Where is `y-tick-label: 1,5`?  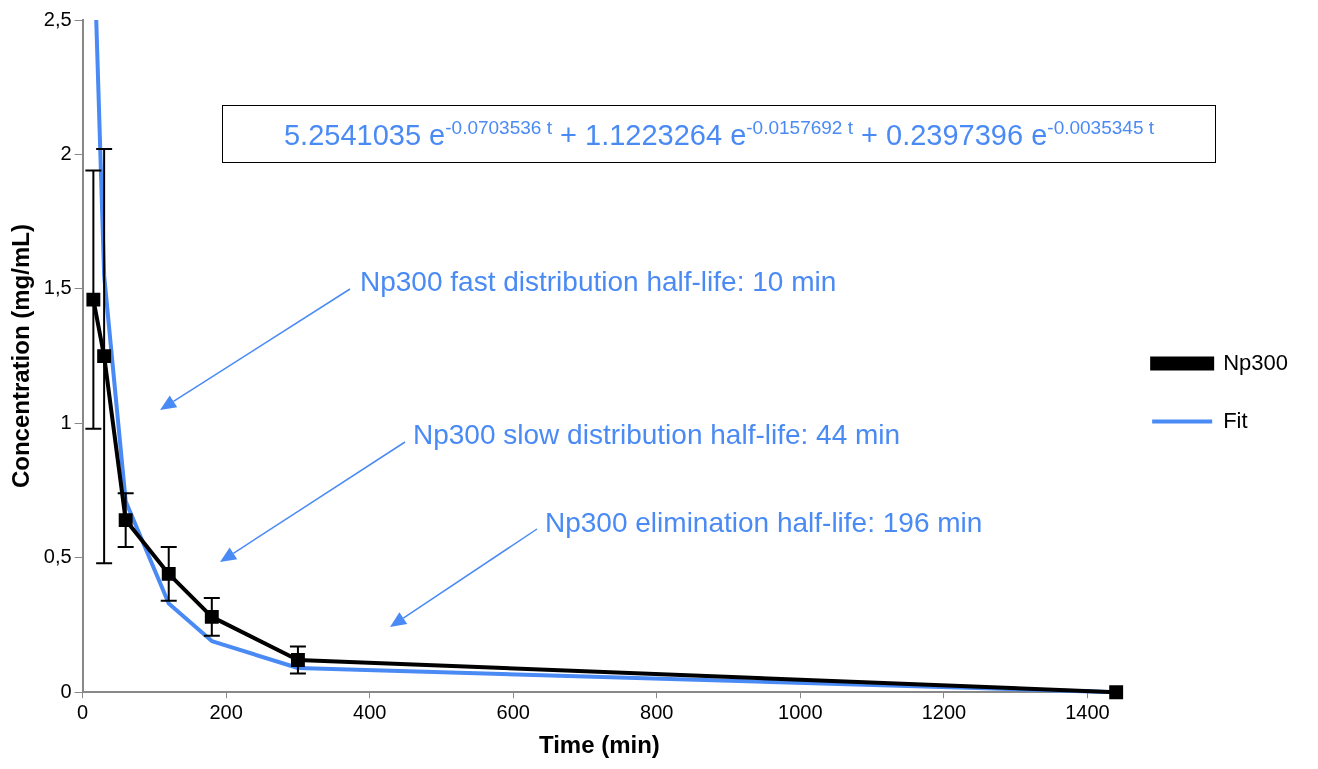
y-tick-label: 1,5 is located at coordinates (57, 287).